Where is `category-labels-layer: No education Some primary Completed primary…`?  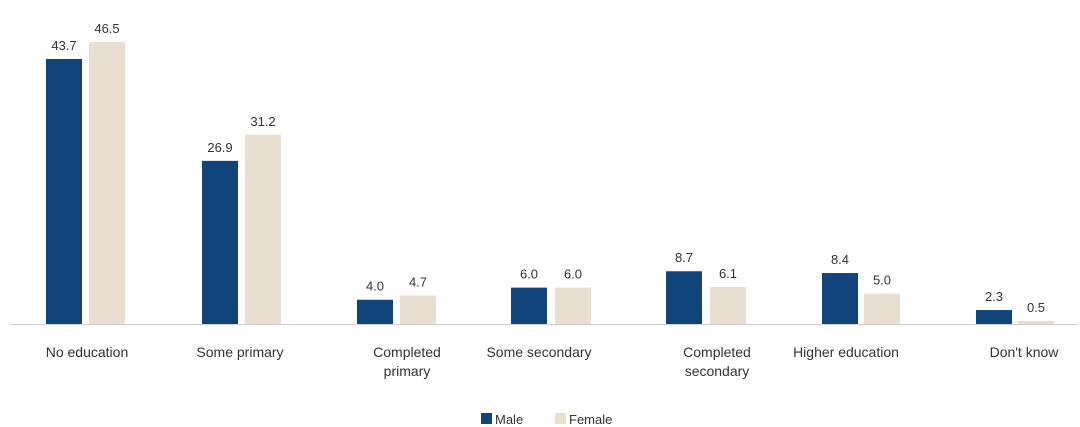
category-labels-layer: No education Some primary Completed primary… is located at coordinates (553, 361).